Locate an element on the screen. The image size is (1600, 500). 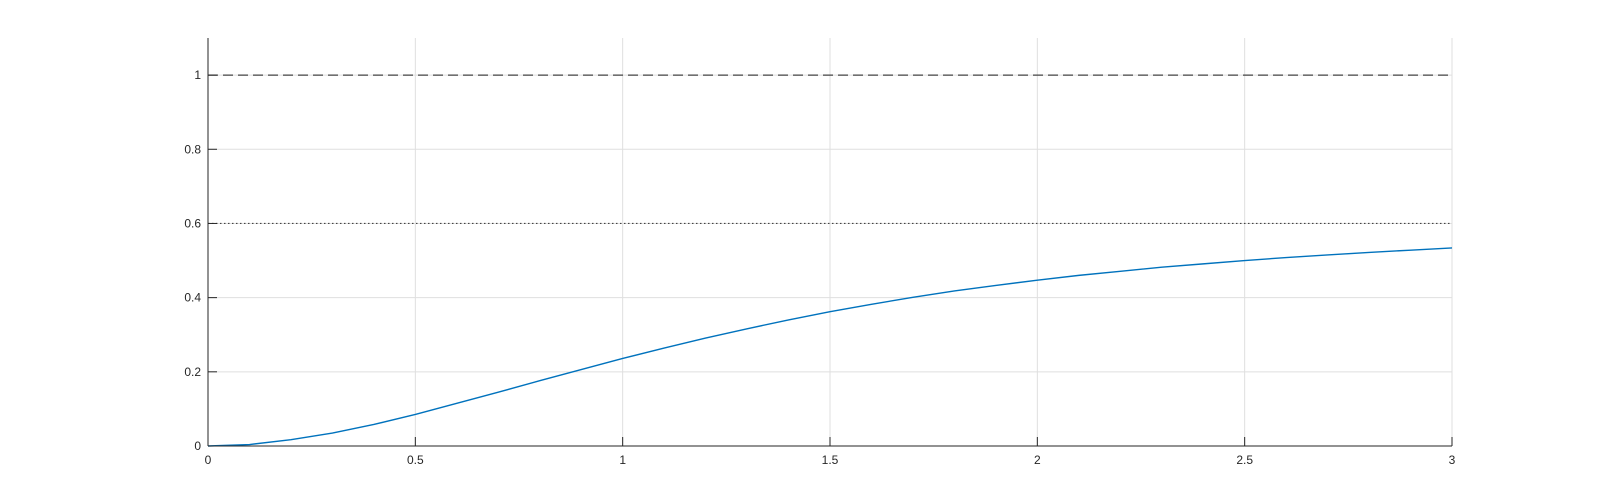
y-tick-label: 0.6 is located at coordinates (192, 223).